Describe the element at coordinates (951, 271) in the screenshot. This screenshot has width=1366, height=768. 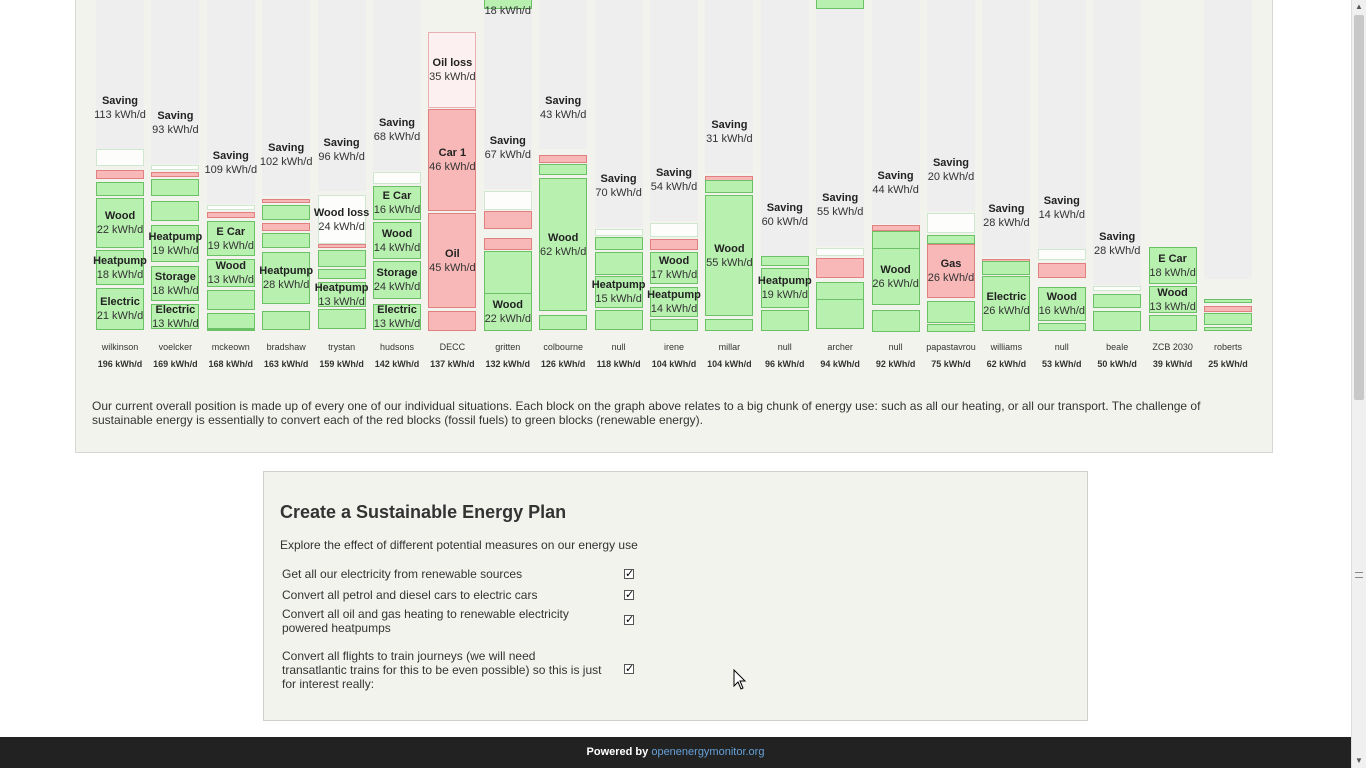
I see `energy-block-label: Gas 26 kWh/d` at that location.